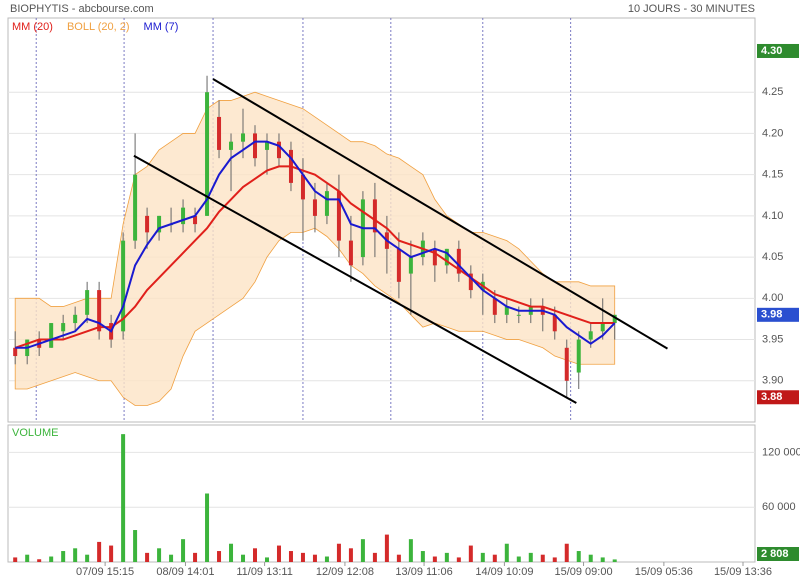  What do you see at coordinates (35, 433) in the screenshot?
I see `volume-title: VOLUME` at bounding box center [35, 433].